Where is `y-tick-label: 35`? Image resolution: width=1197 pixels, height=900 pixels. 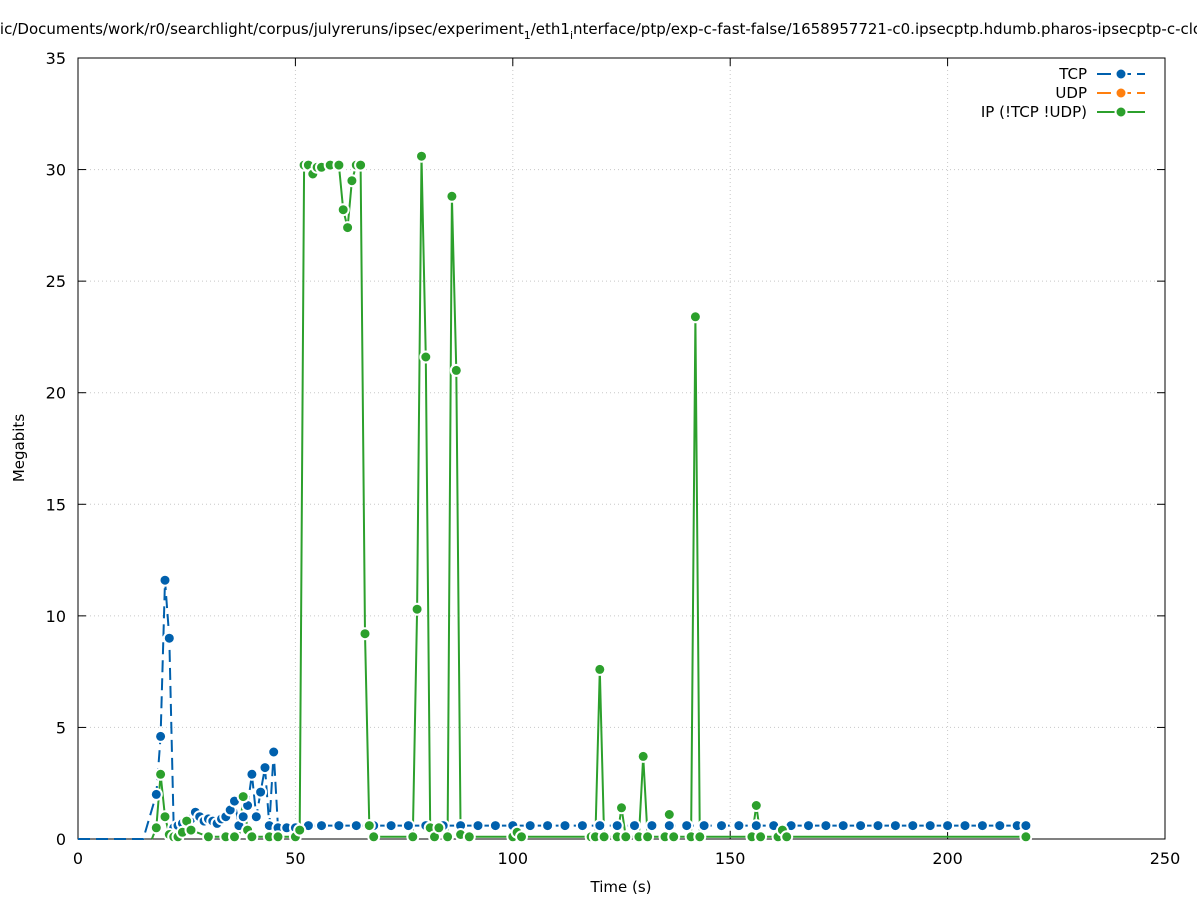
y-tick-label: 35 is located at coordinates (56, 58).